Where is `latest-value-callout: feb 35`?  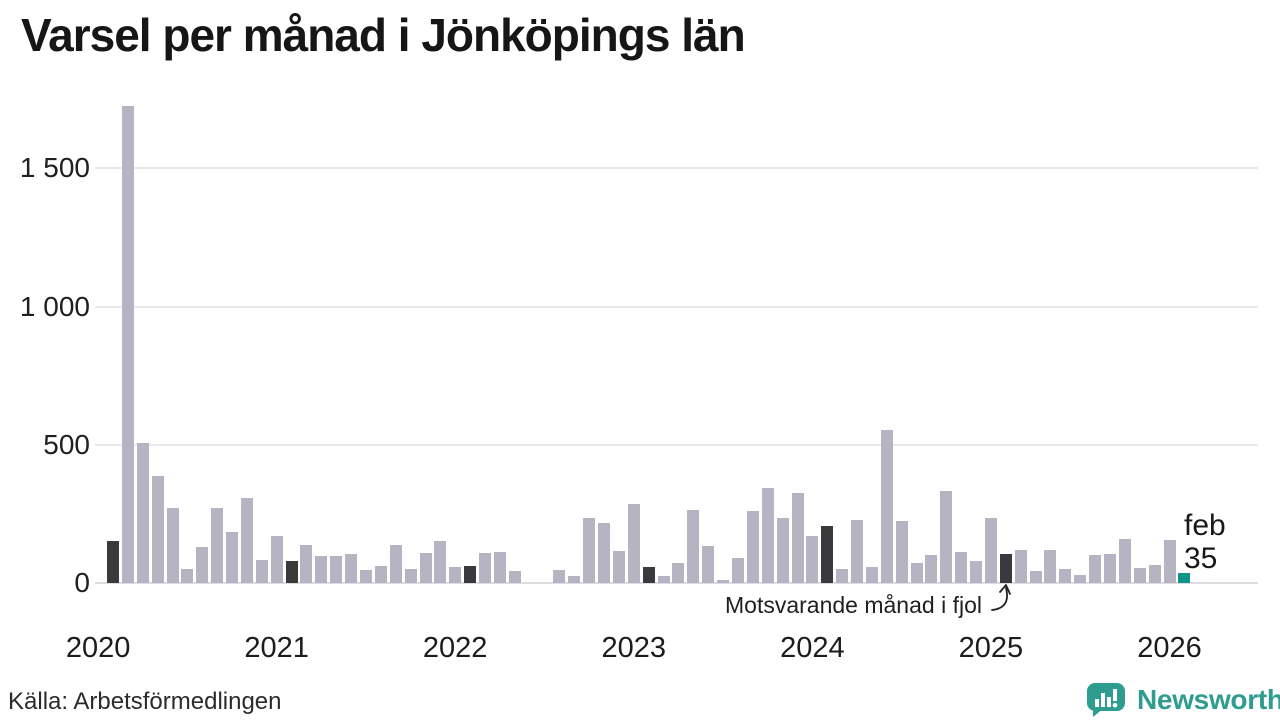 latest-value-callout: feb 35 is located at coordinates (1205, 542).